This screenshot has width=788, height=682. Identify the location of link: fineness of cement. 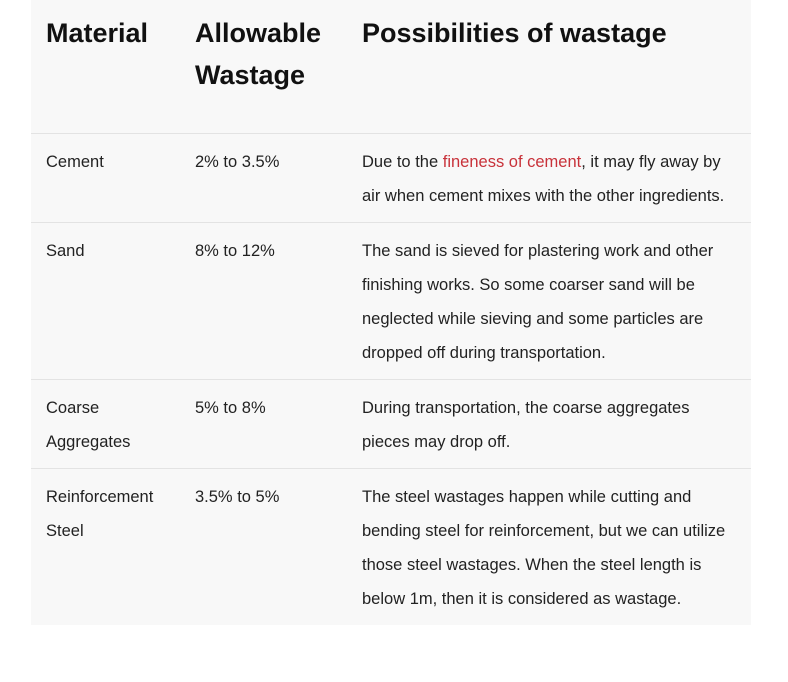
(512, 162).